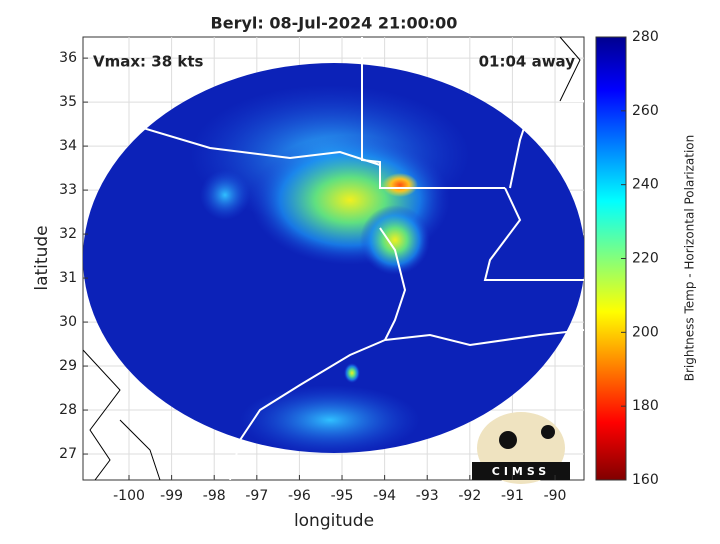 This screenshot has height=544, width=720. Describe the element at coordinates (68, 234) in the screenshot. I see `y-tick-label: 32` at that location.